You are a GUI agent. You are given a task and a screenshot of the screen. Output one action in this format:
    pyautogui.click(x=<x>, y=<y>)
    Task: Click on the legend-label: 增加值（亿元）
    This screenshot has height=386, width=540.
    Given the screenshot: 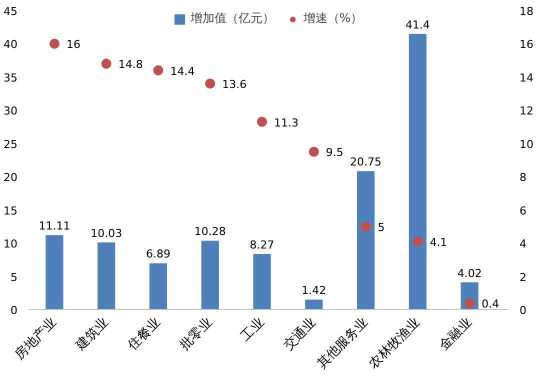 What is the action you would take?
    pyautogui.click(x=232, y=18)
    